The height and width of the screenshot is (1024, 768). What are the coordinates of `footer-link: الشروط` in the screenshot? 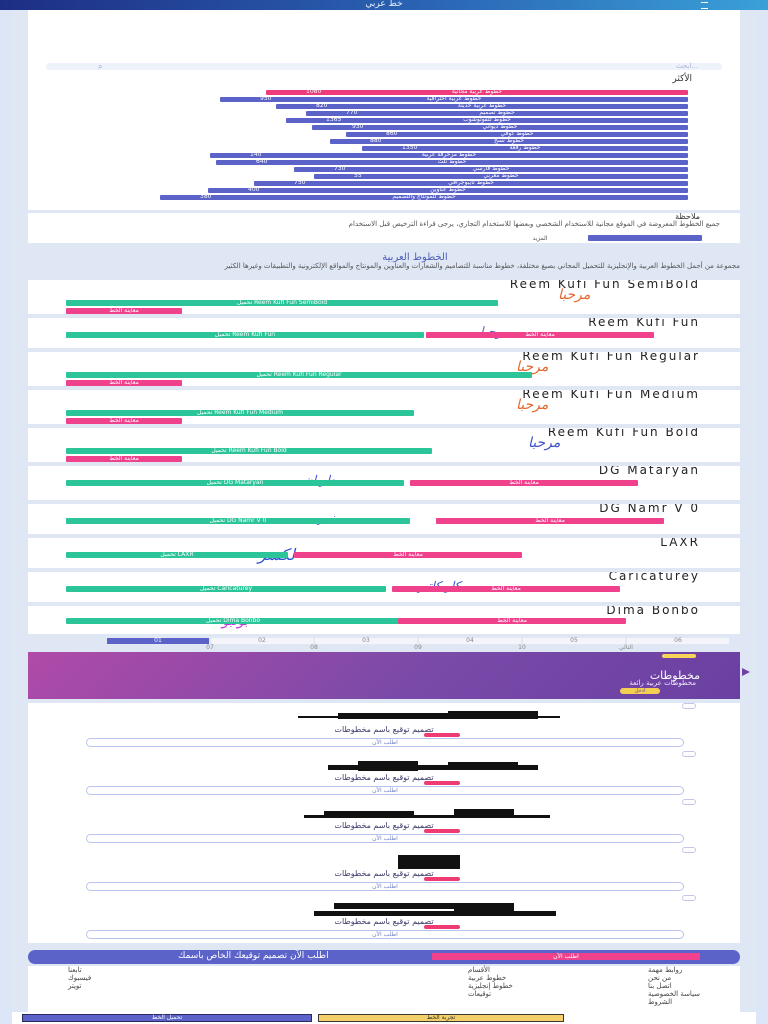 It's located at (660, 1002).